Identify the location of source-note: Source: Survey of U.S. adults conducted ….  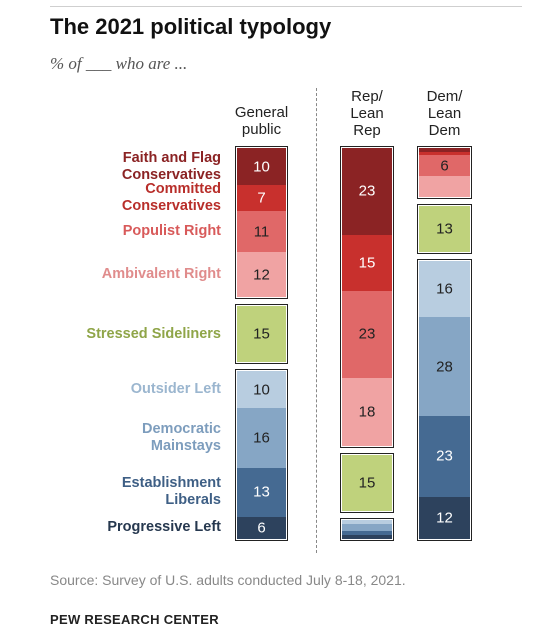
(228, 580).